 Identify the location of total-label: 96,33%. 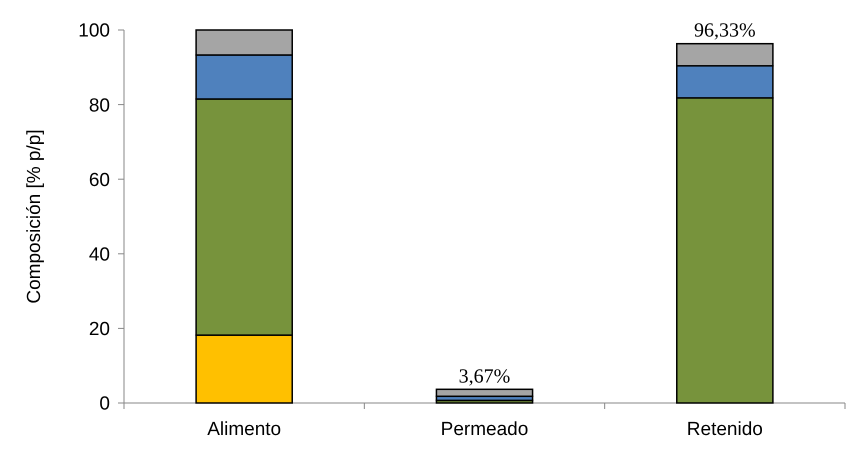
(725, 31).